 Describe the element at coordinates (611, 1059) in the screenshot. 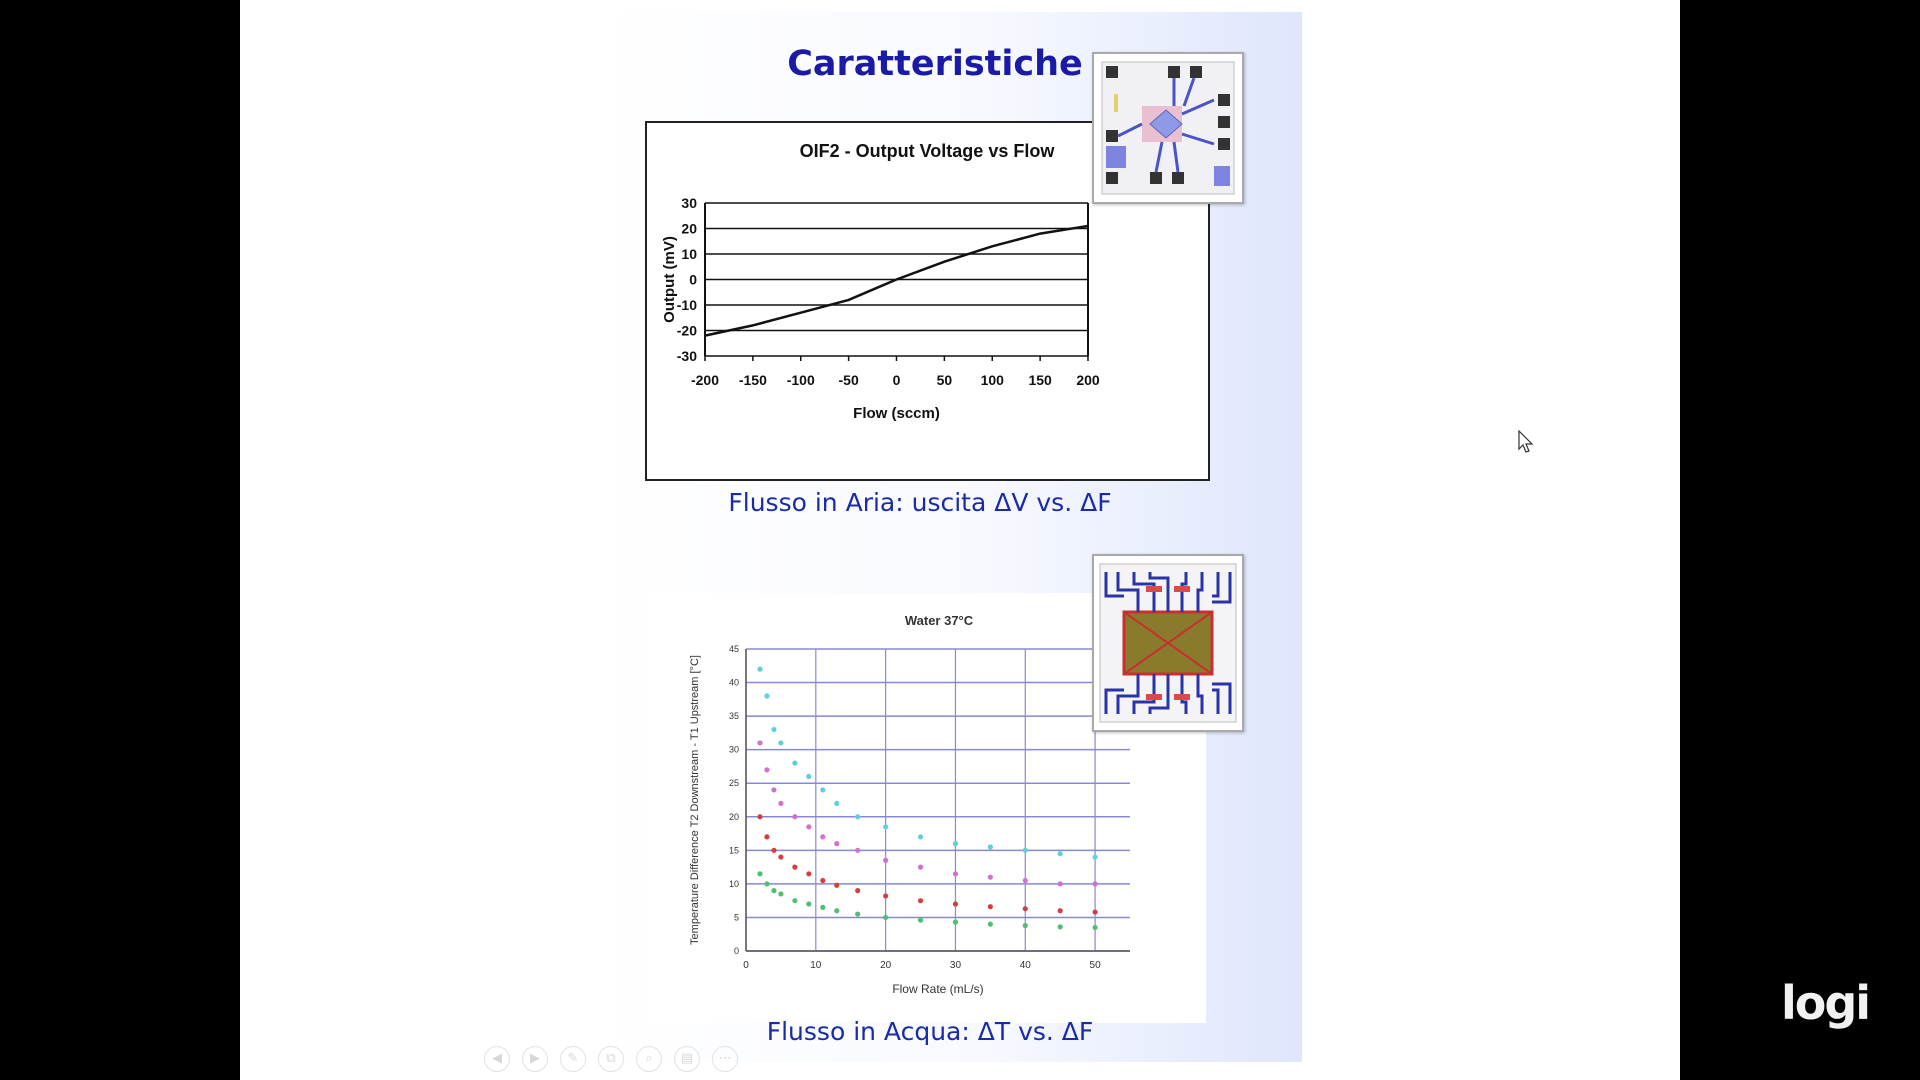

I see `see-all-slides-button: ⧉` at that location.